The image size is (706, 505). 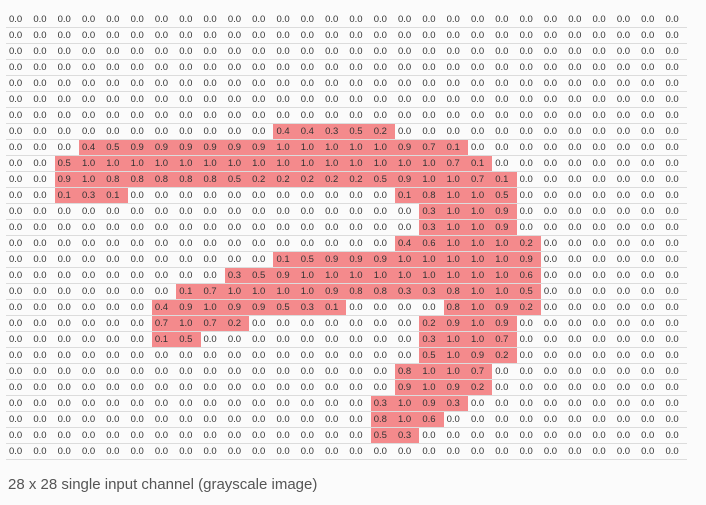 I want to click on pixel-cell: 0.6, so click(x=431, y=243).